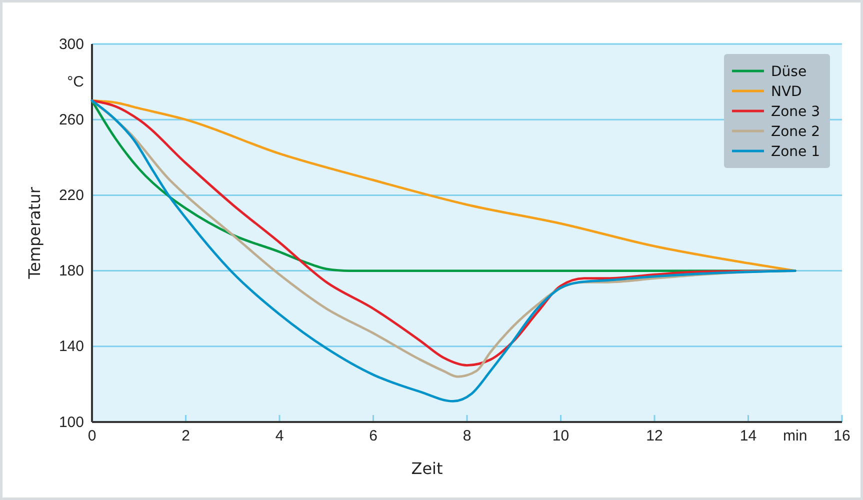  What do you see at coordinates (795, 152) in the screenshot?
I see `legend-label: Zone 1` at bounding box center [795, 152].